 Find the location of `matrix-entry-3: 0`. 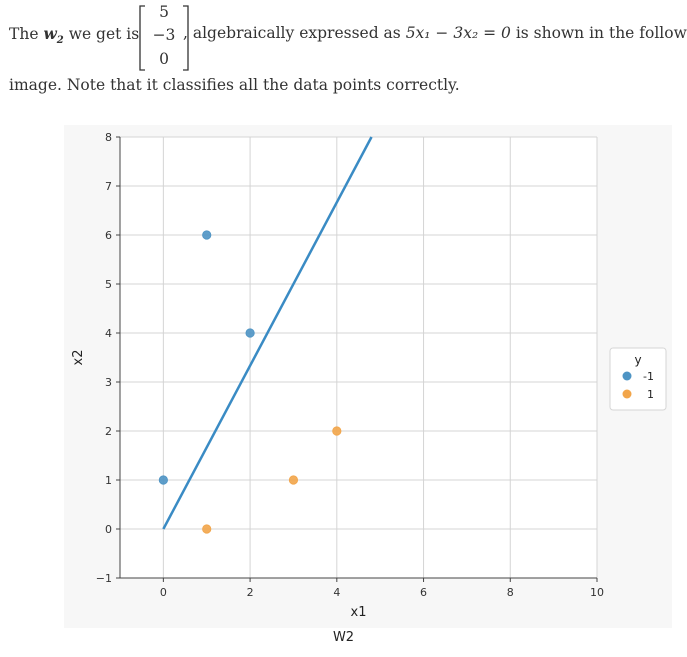

matrix-entry-3: 0 is located at coordinates (164, 59).